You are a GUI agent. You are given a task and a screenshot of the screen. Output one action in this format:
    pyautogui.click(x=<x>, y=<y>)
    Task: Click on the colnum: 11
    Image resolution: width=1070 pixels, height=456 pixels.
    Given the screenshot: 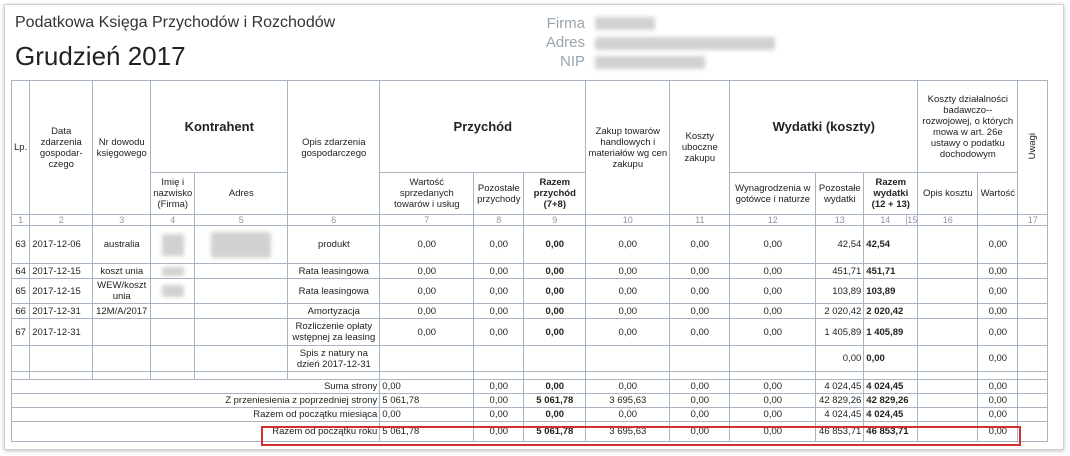 What is the action you would take?
    pyautogui.click(x=700, y=220)
    